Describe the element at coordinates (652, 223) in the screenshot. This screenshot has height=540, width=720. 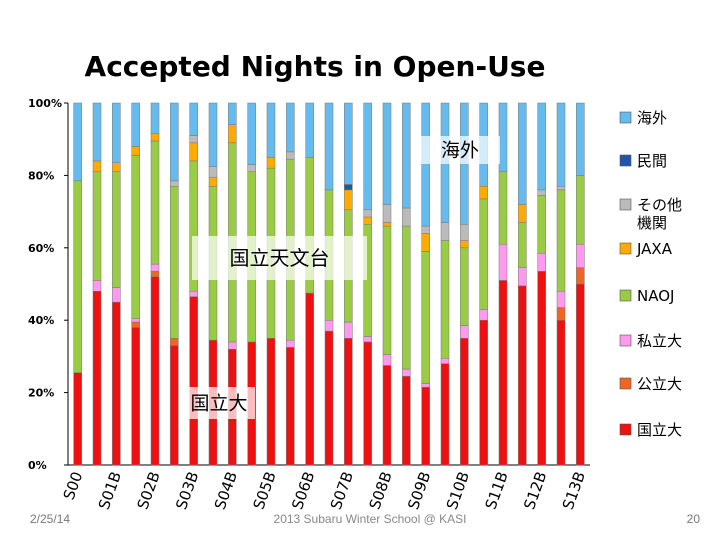
I see `legend-label: 機関` at that location.